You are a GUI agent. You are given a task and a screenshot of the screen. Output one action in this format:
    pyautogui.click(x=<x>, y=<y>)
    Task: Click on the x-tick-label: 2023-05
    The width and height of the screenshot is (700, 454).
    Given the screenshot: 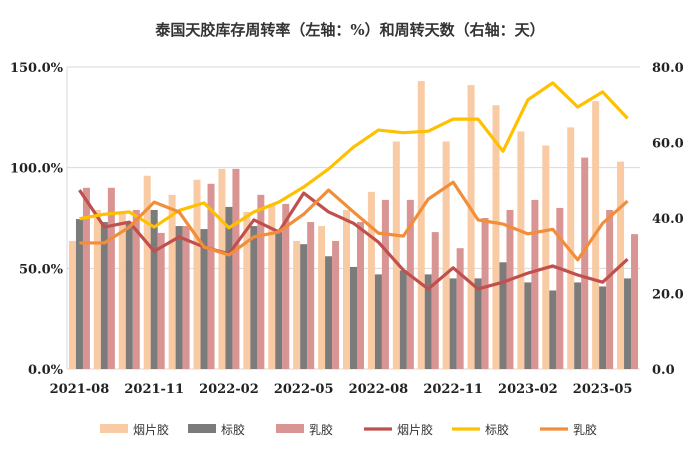 What is the action you would take?
    pyautogui.click(x=603, y=389)
    